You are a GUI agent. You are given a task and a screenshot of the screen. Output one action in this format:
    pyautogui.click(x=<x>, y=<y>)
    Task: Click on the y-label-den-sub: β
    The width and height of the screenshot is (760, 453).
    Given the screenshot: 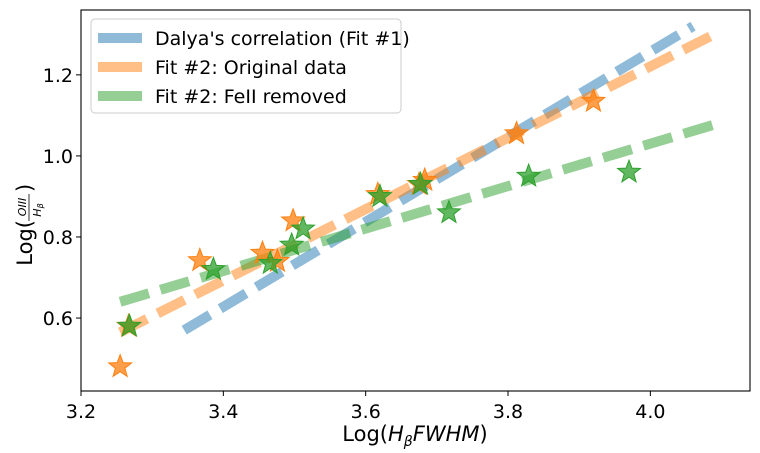 What is the action you would take?
    pyautogui.click(x=40, y=206)
    